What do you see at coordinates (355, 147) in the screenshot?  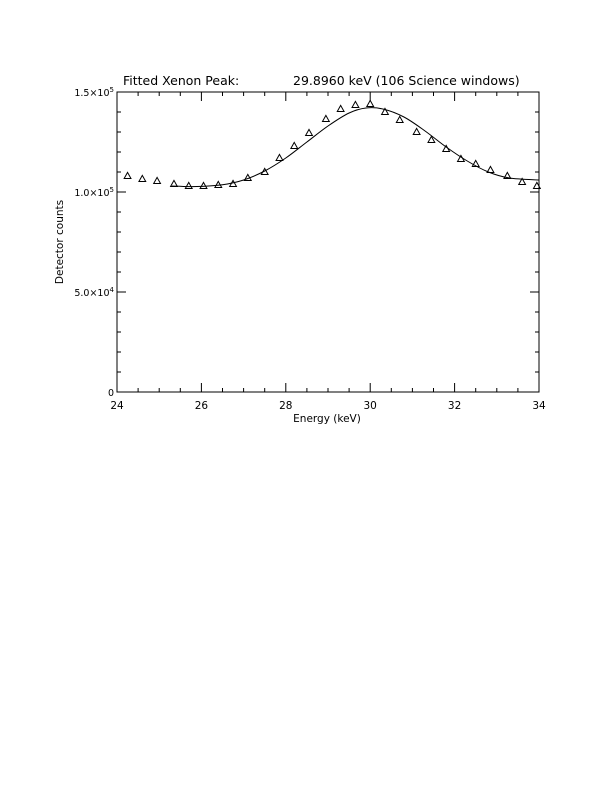 I see `fit-curve` at bounding box center [355, 147].